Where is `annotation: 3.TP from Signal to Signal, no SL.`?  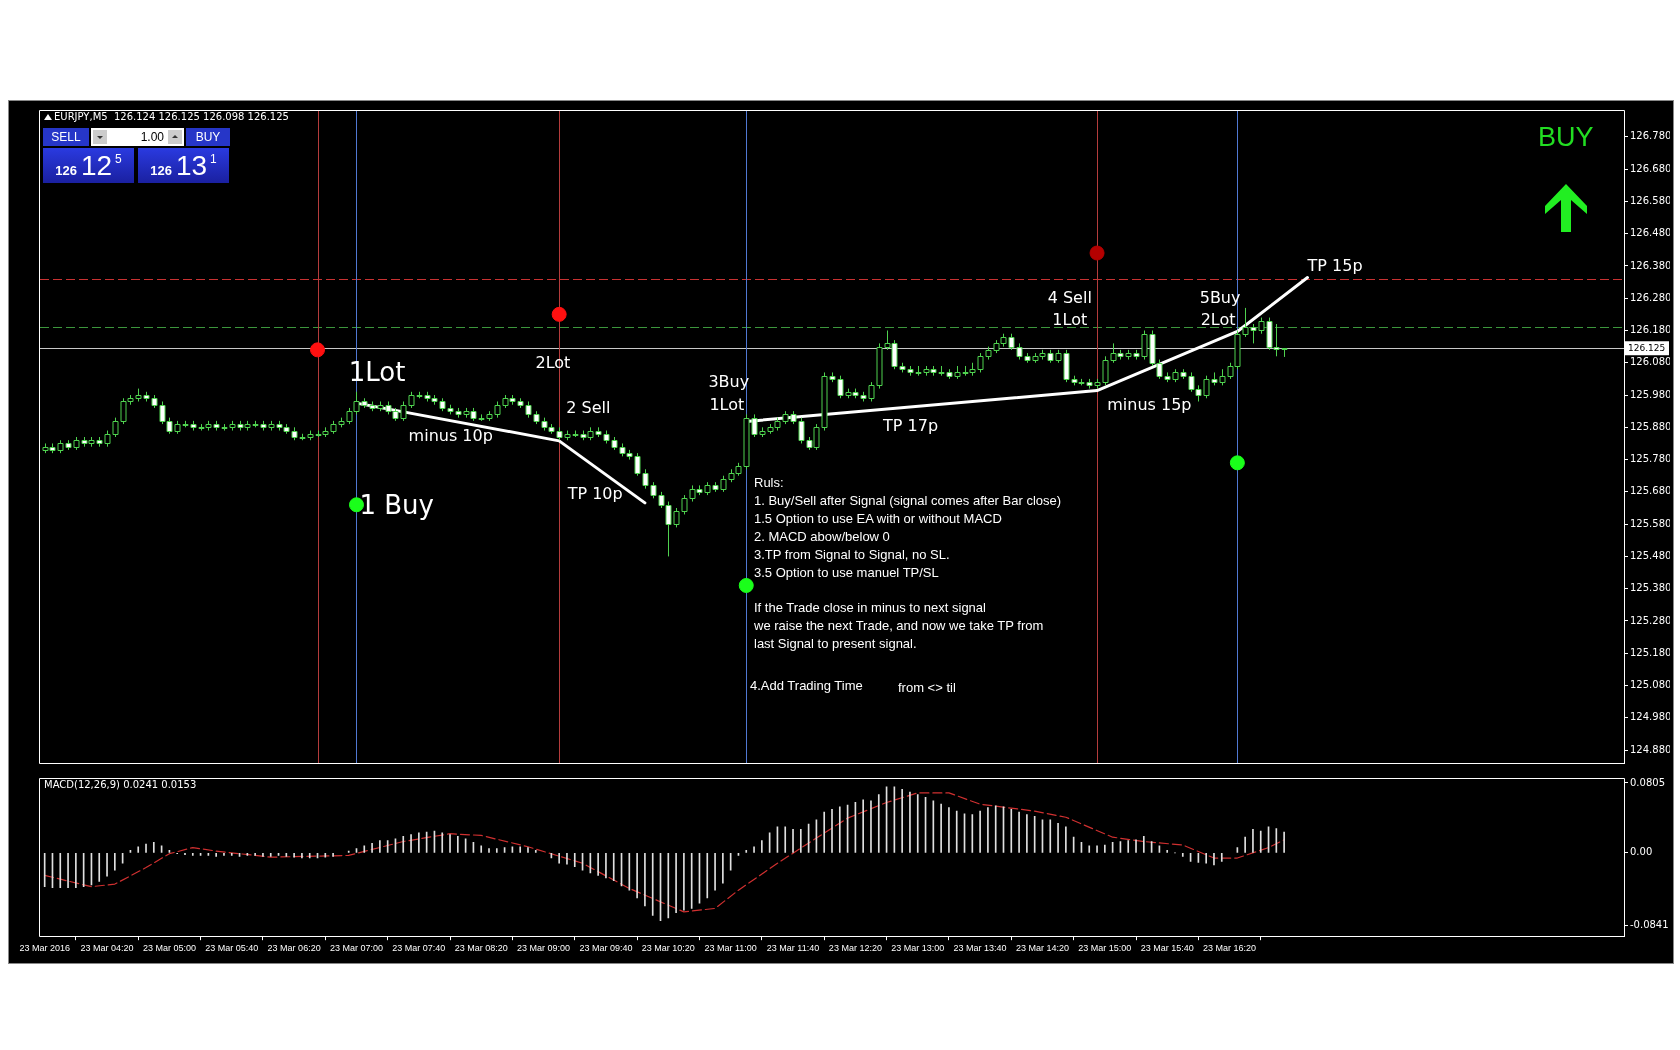 annotation: 3.TP from Signal to Signal, no SL. is located at coordinates (852, 554).